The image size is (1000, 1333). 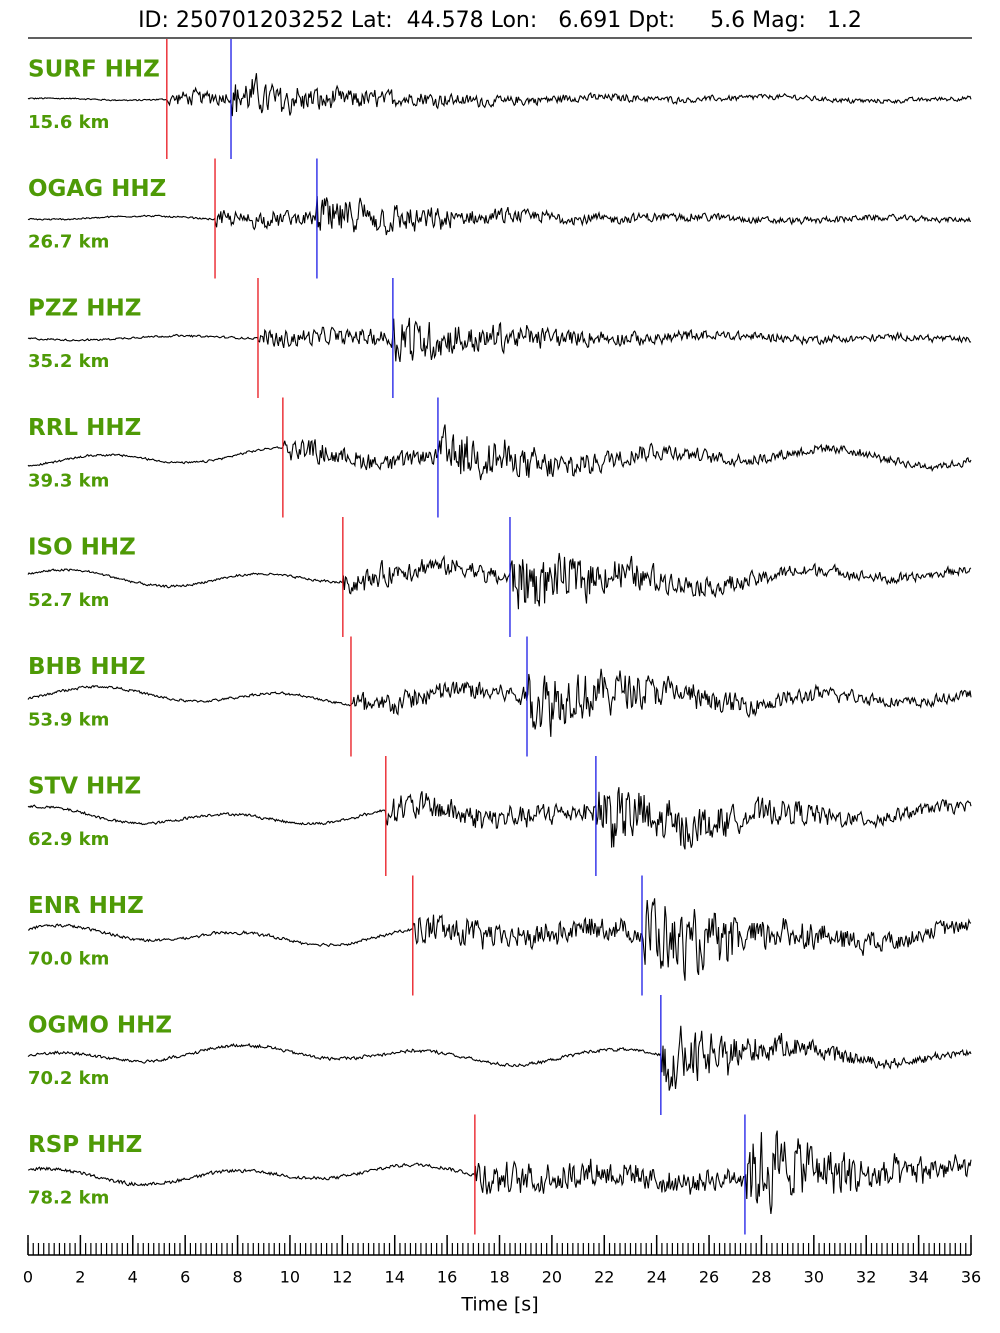 What do you see at coordinates (82, 548) in the screenshot?
I see `station-name: ISO HHZ` at bounding box center [82, 548].